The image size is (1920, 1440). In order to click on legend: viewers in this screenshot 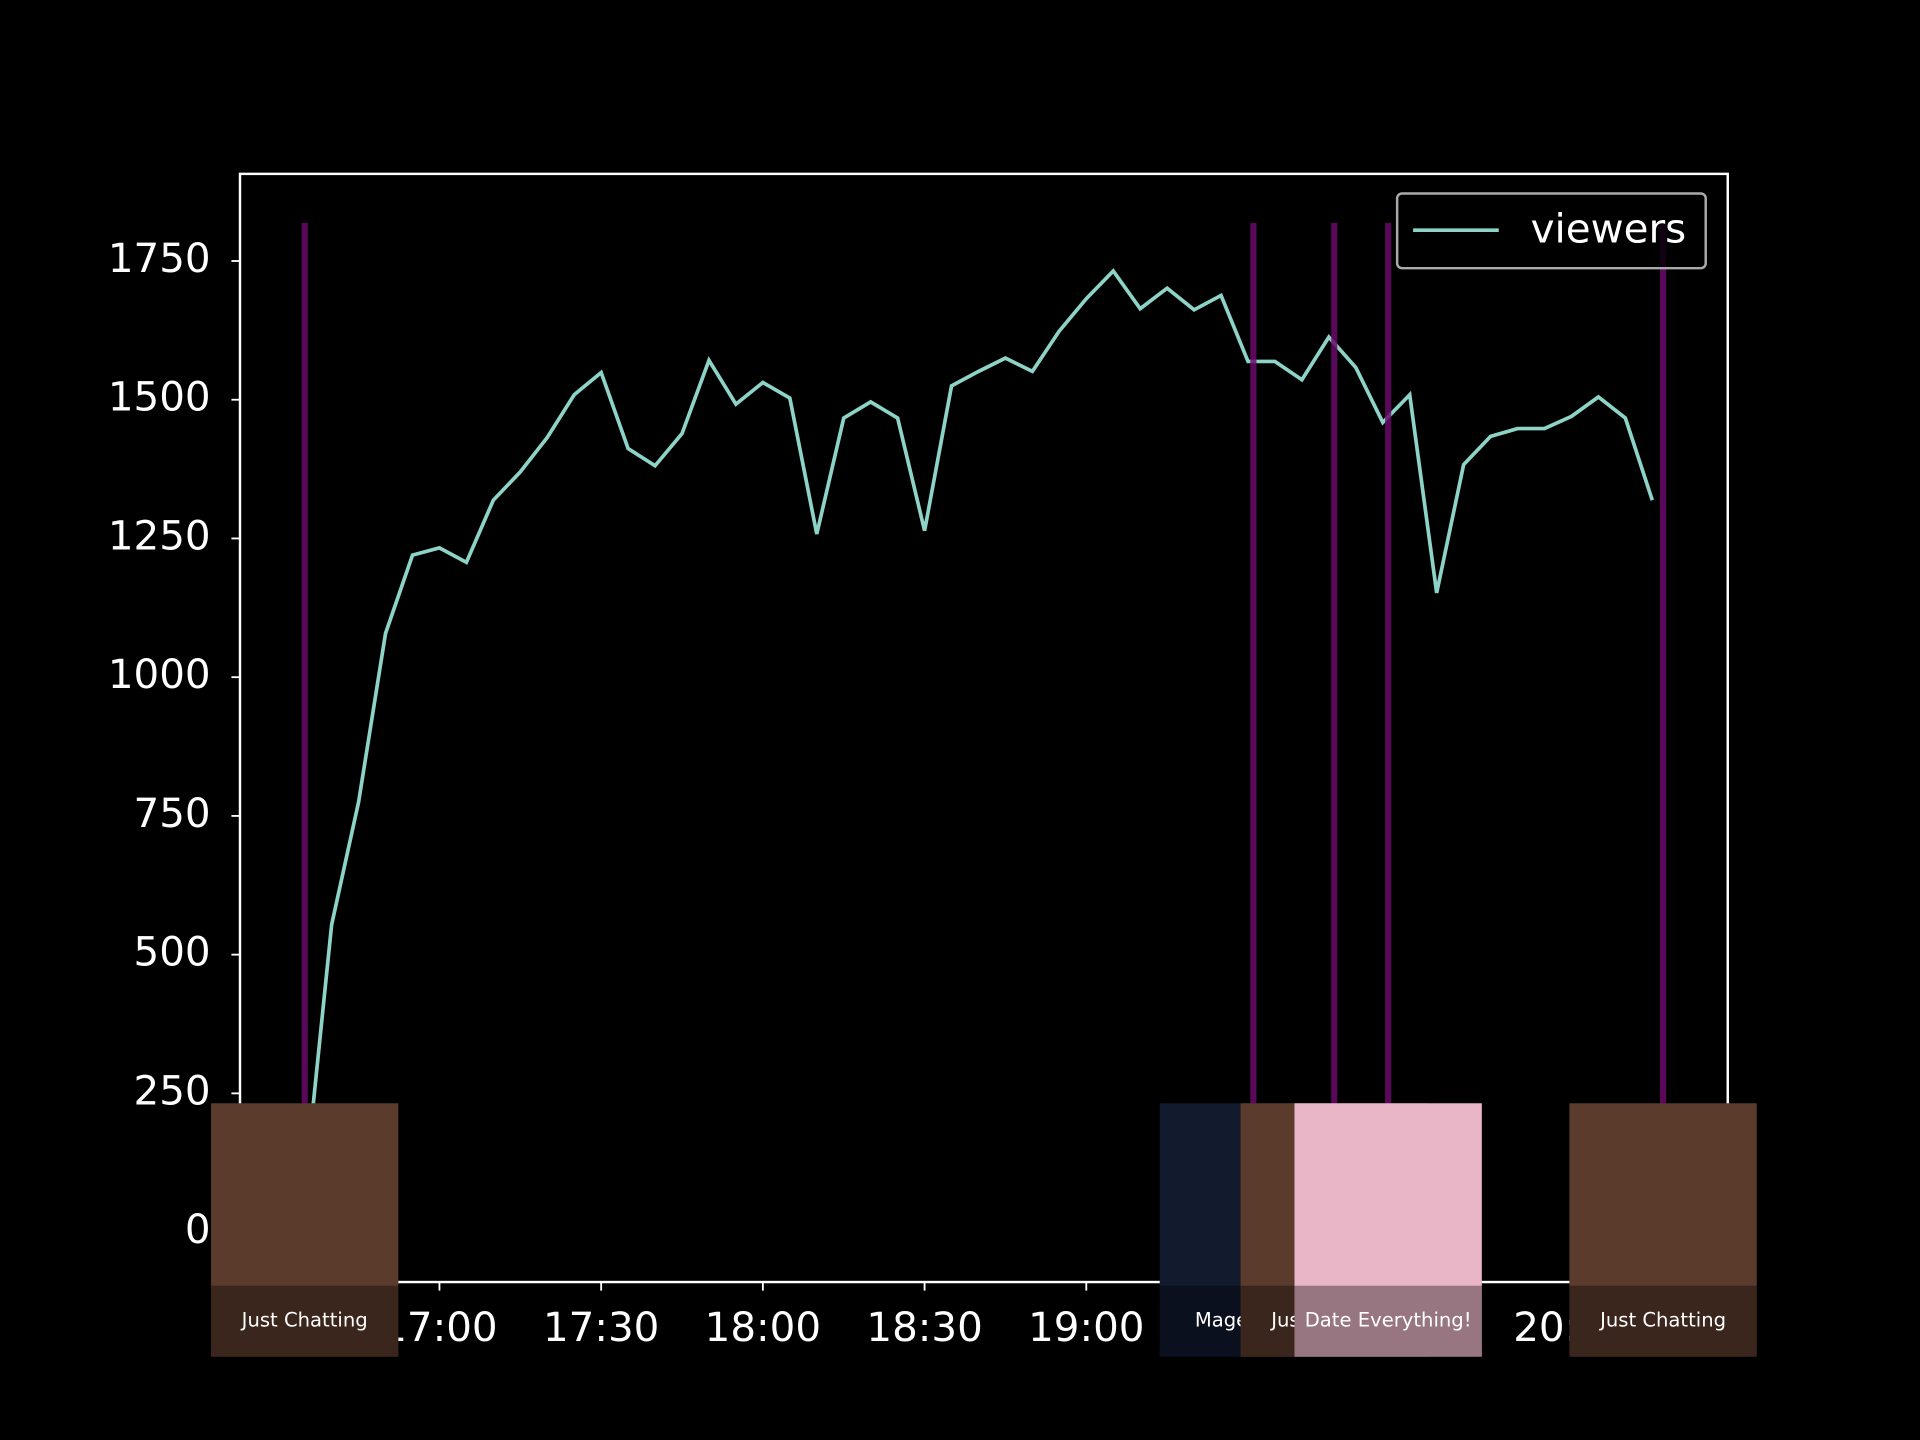, I will do `click(1551, 231)`.